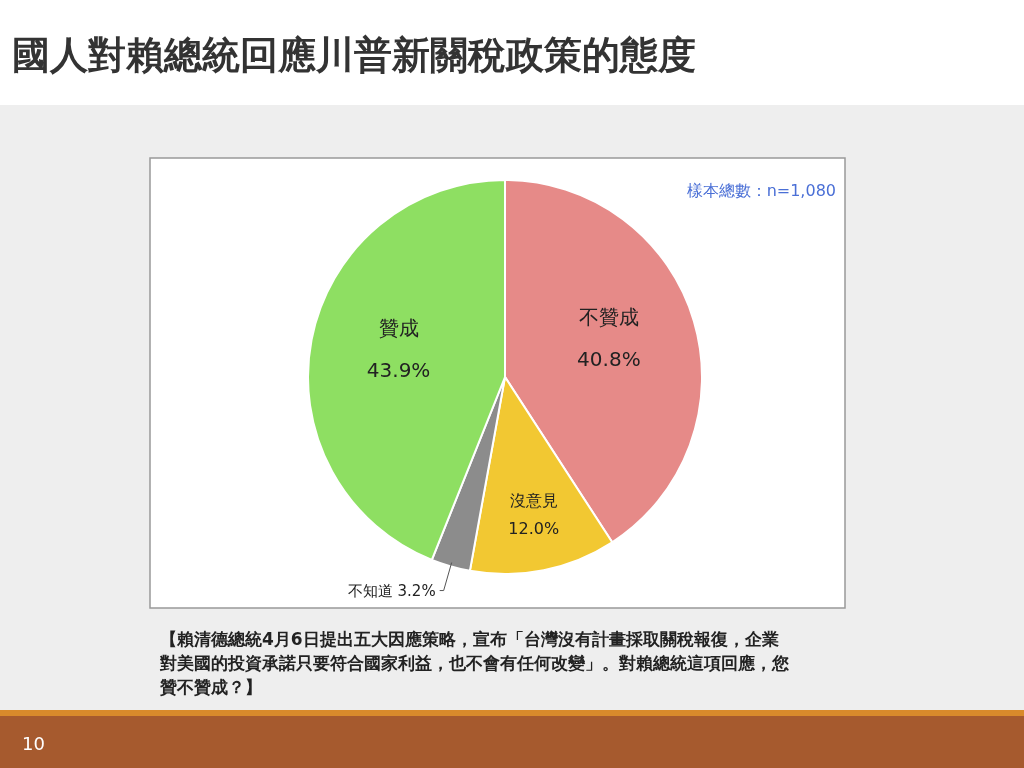 The width and height of the screenshot is (1024, 768). What do you see at coordinates (474, 663) in the screenshot?
I see `text: 【賴清德總統4月6日提出五大因應策略，宣布「台灣沒有計畫採取關稅報復，企業對美國的投資承諾只要符合國家利益，也不會有任何改變」。對賴總統這項回應，您贊不贊成？】` at bounding box center [474, 663].